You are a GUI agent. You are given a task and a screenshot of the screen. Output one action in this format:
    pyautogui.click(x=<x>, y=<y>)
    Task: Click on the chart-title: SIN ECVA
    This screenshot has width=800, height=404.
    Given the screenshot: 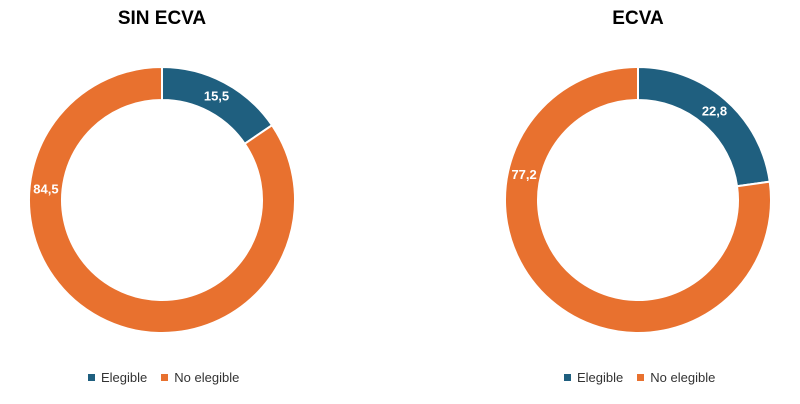 What is the action you would take?
    pyautogui.click(x=162, y=18)
    